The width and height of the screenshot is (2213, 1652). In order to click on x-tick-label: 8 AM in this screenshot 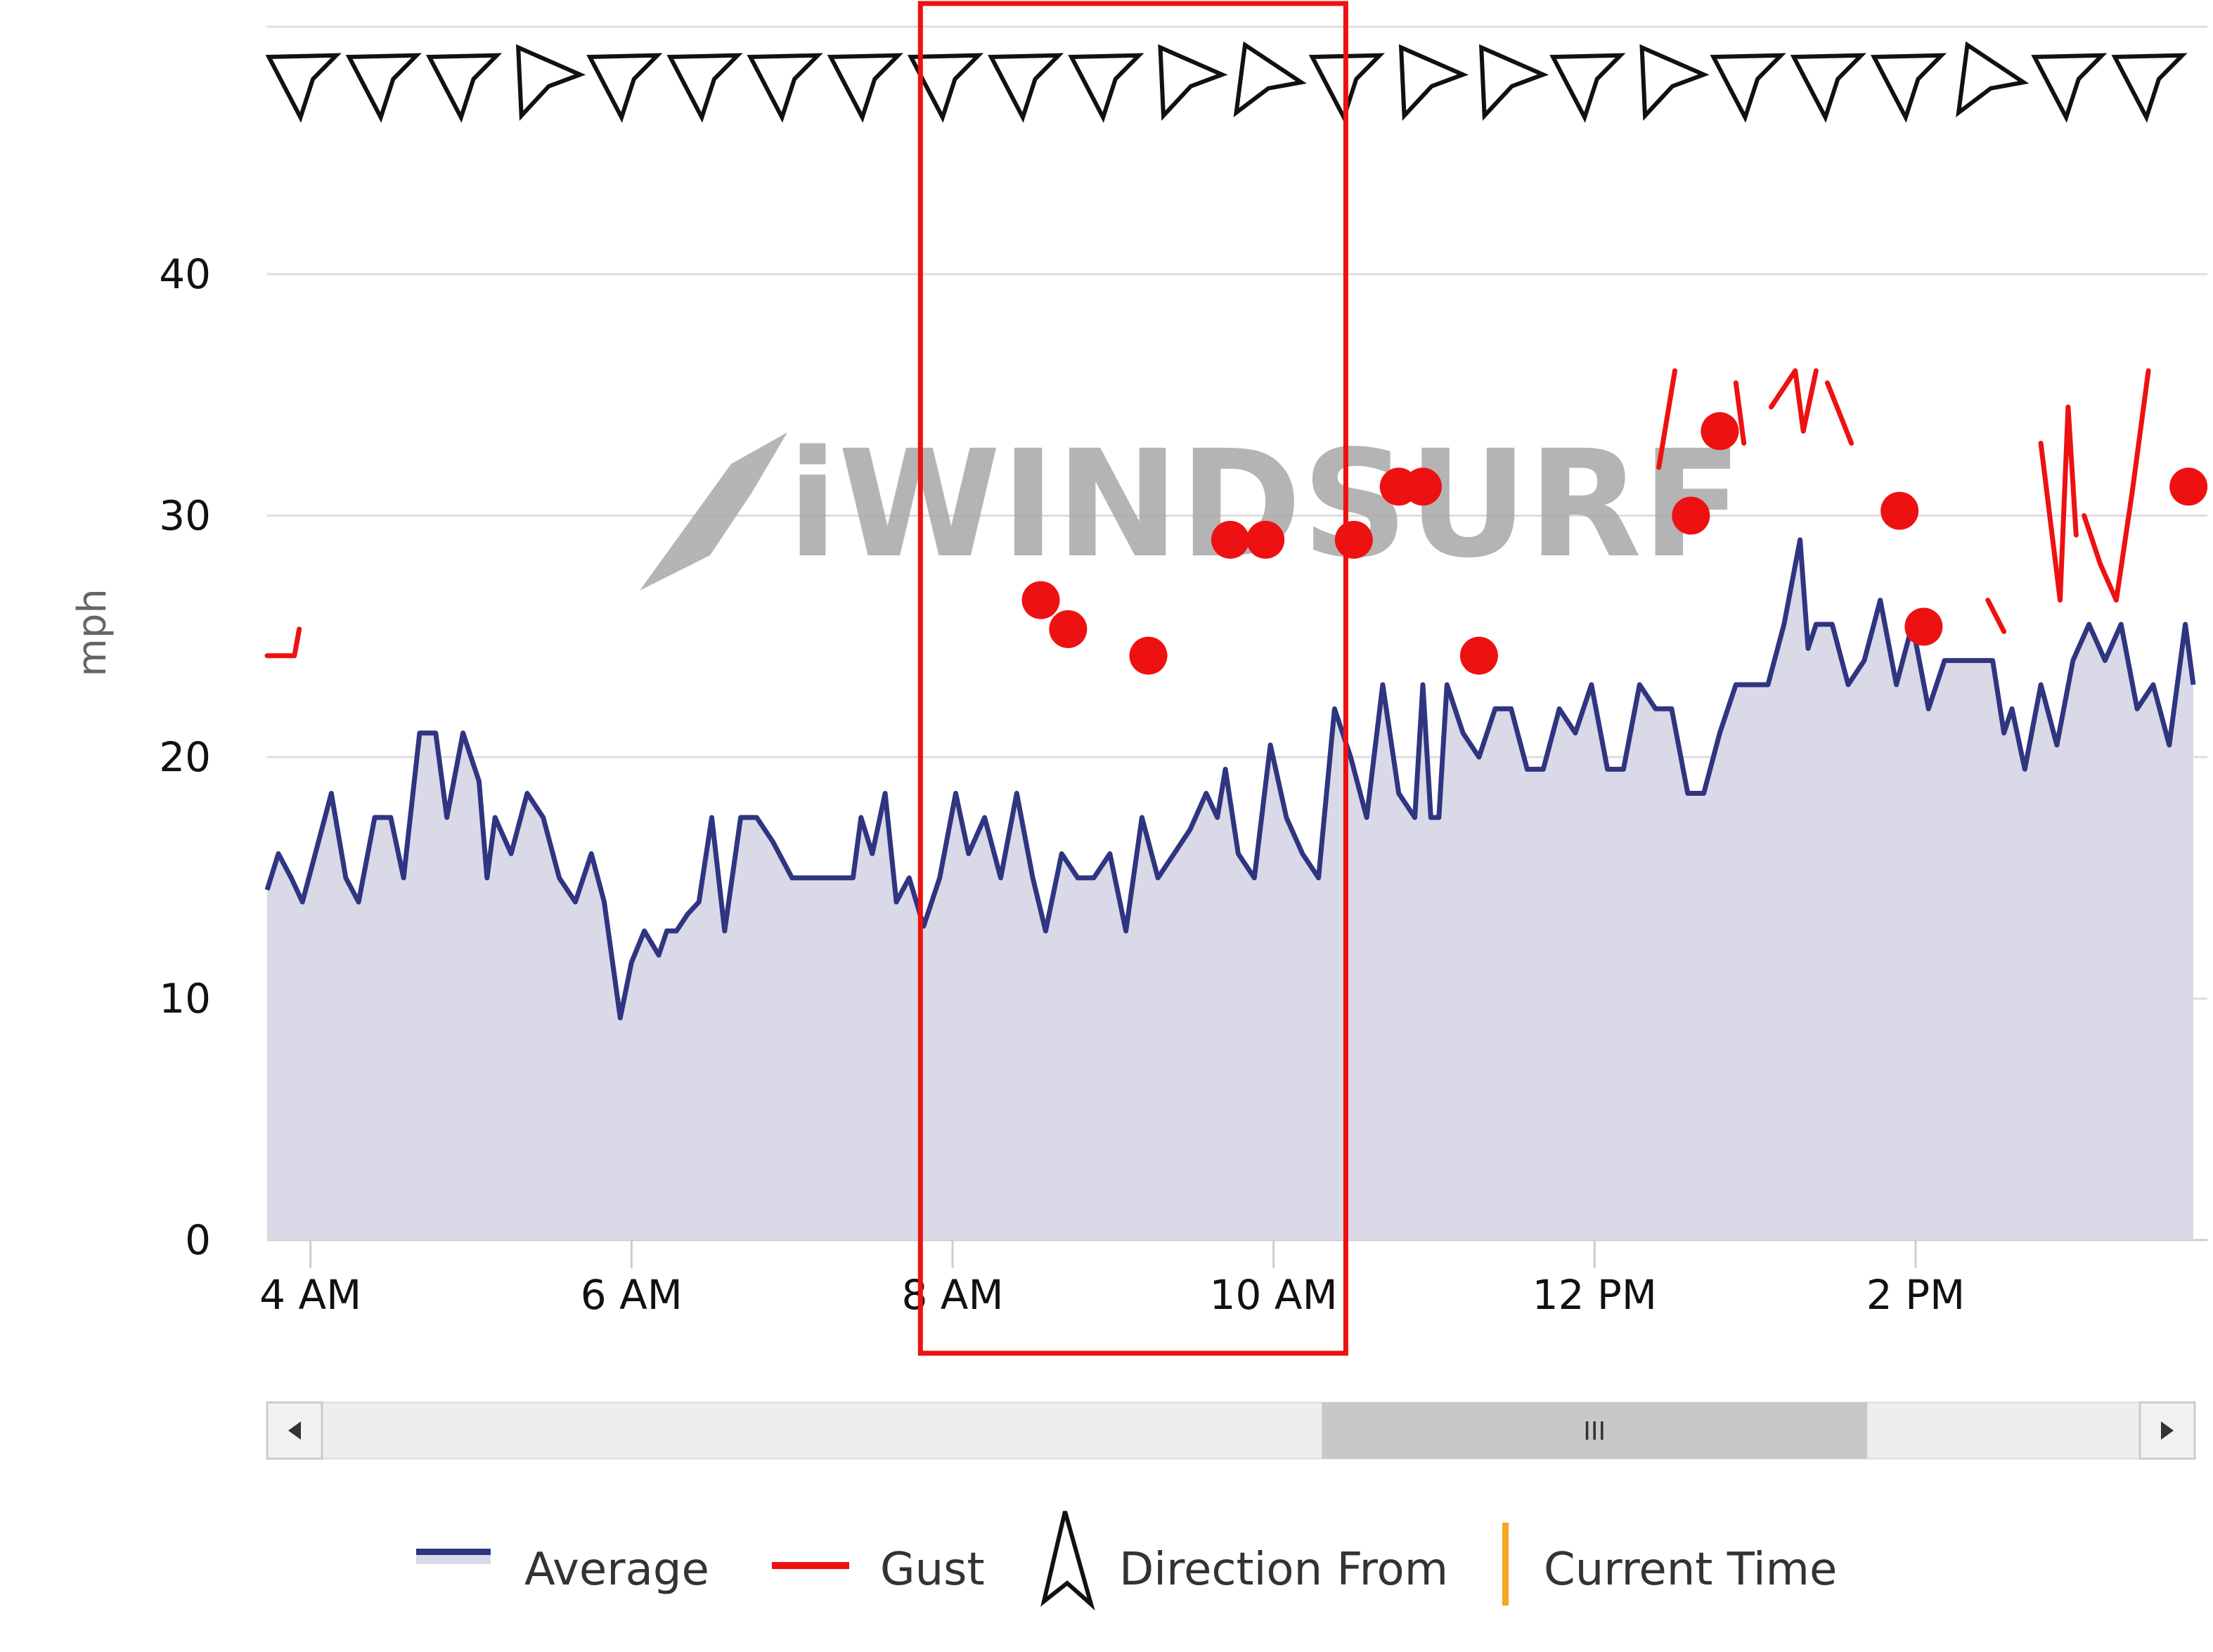, I will do `click(952, 1295)`.